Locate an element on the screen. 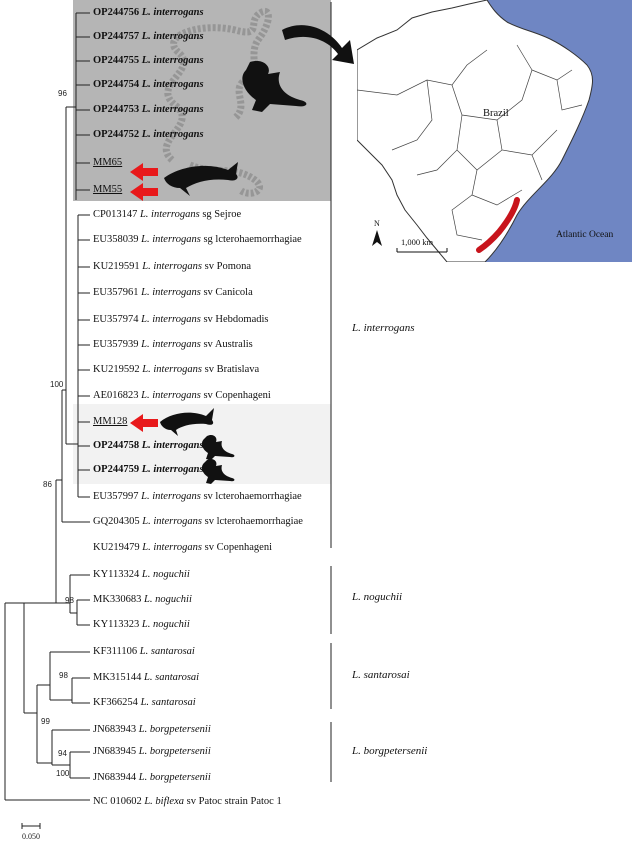 Image resolution: width=632 pixels, height=854 pixels. leaf-label: JN683945 L. borgpetersenii is located at coordinates (152, 752).